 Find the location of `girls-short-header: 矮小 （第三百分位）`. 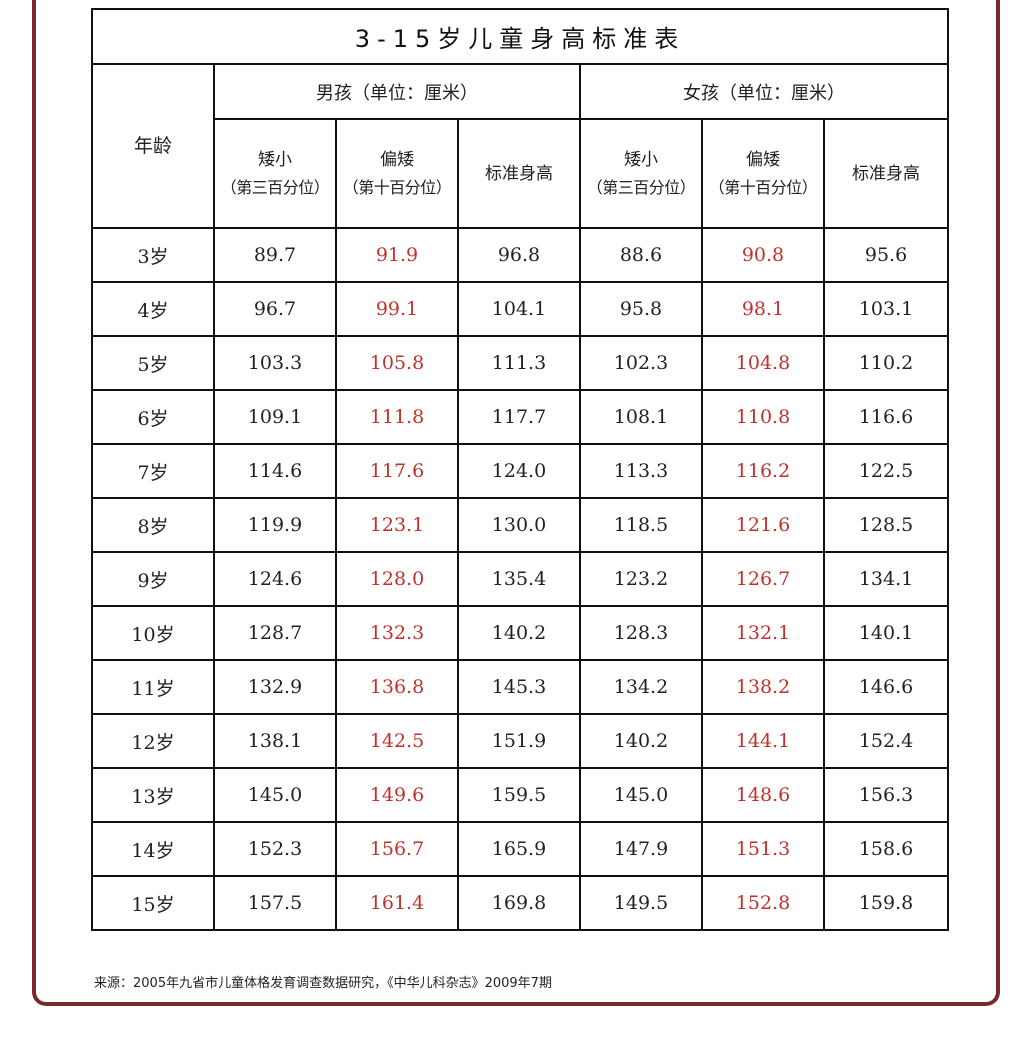

girls-short-header: 矮小 （第三百分位） is located at coordinates (641, 173).